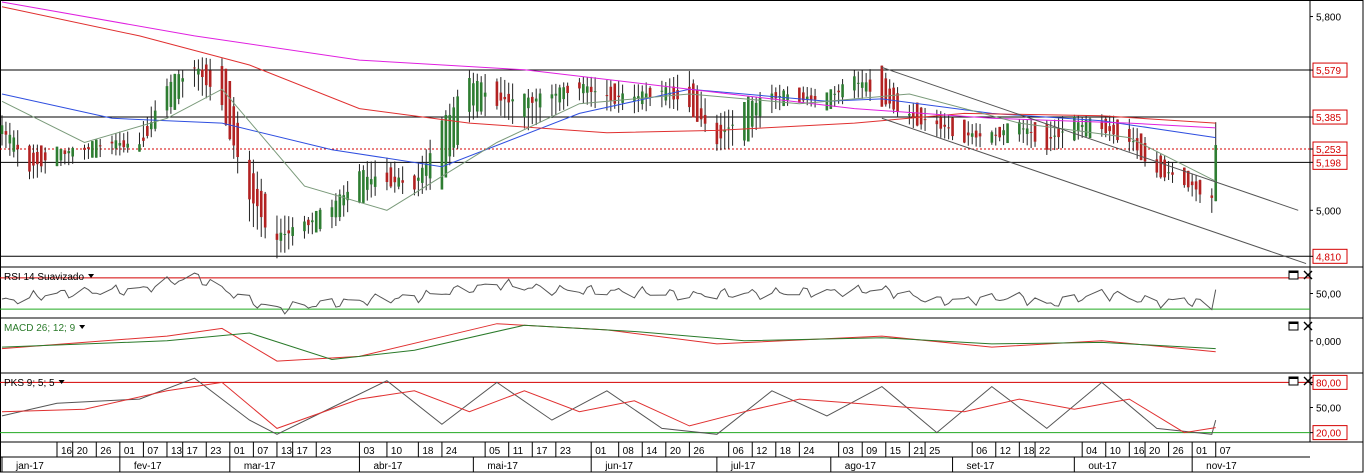 The image size is (1365, 473). I want to click on day-label: 18, so click(786, 451).